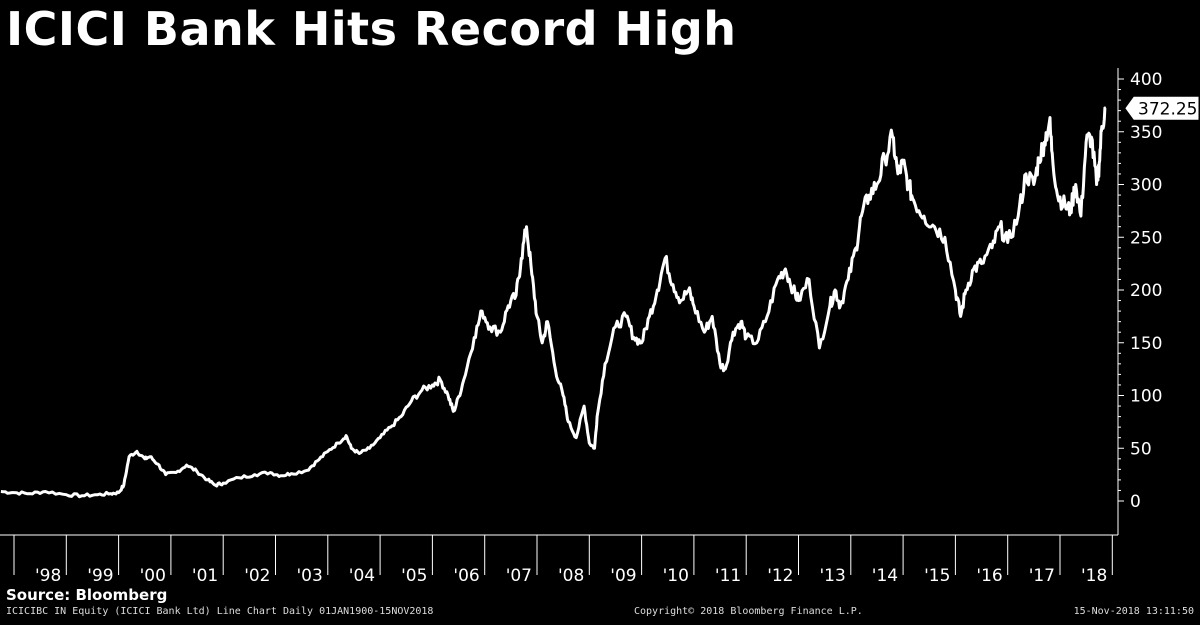 This screenshot has height=625, width=1200. I want to click on y-tick-label: 200, so click(1146, 291).